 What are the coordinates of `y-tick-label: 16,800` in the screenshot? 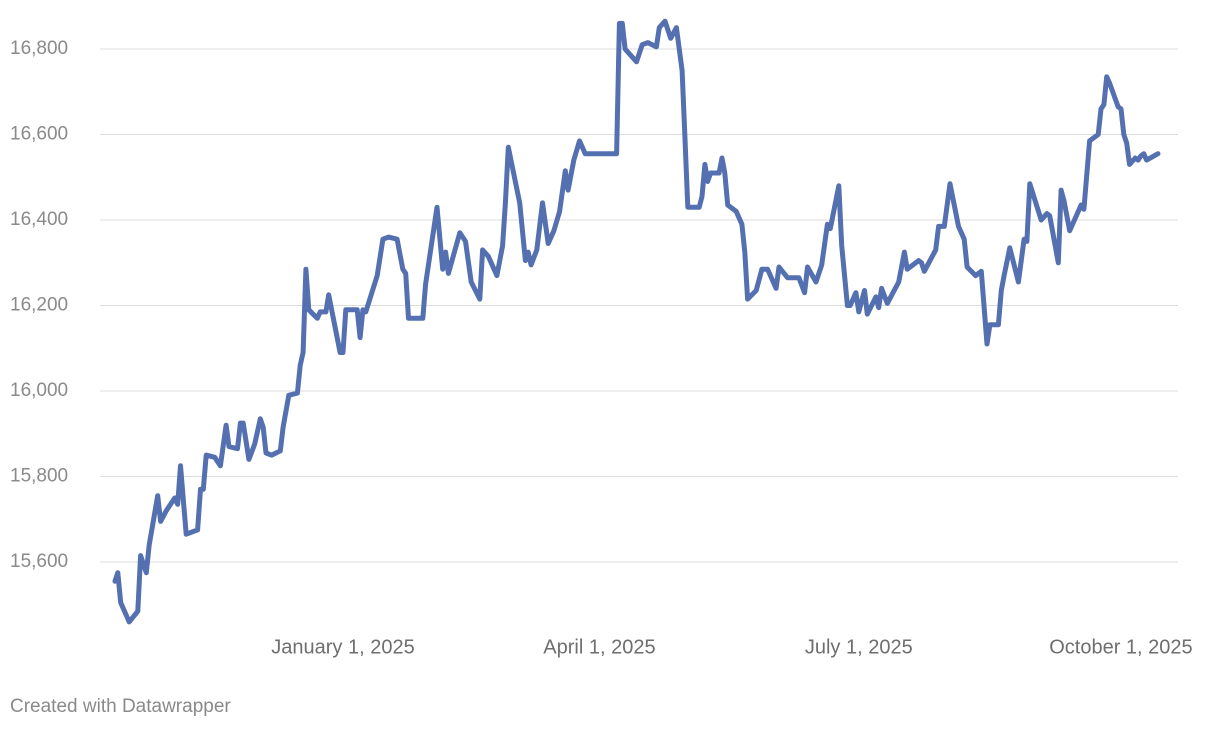 It's located at (39, 48).